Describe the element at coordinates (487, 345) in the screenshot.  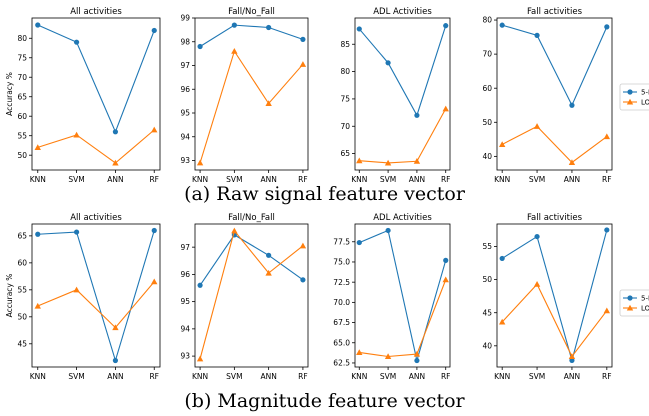
I see `y-tick-label: 40` at that location.